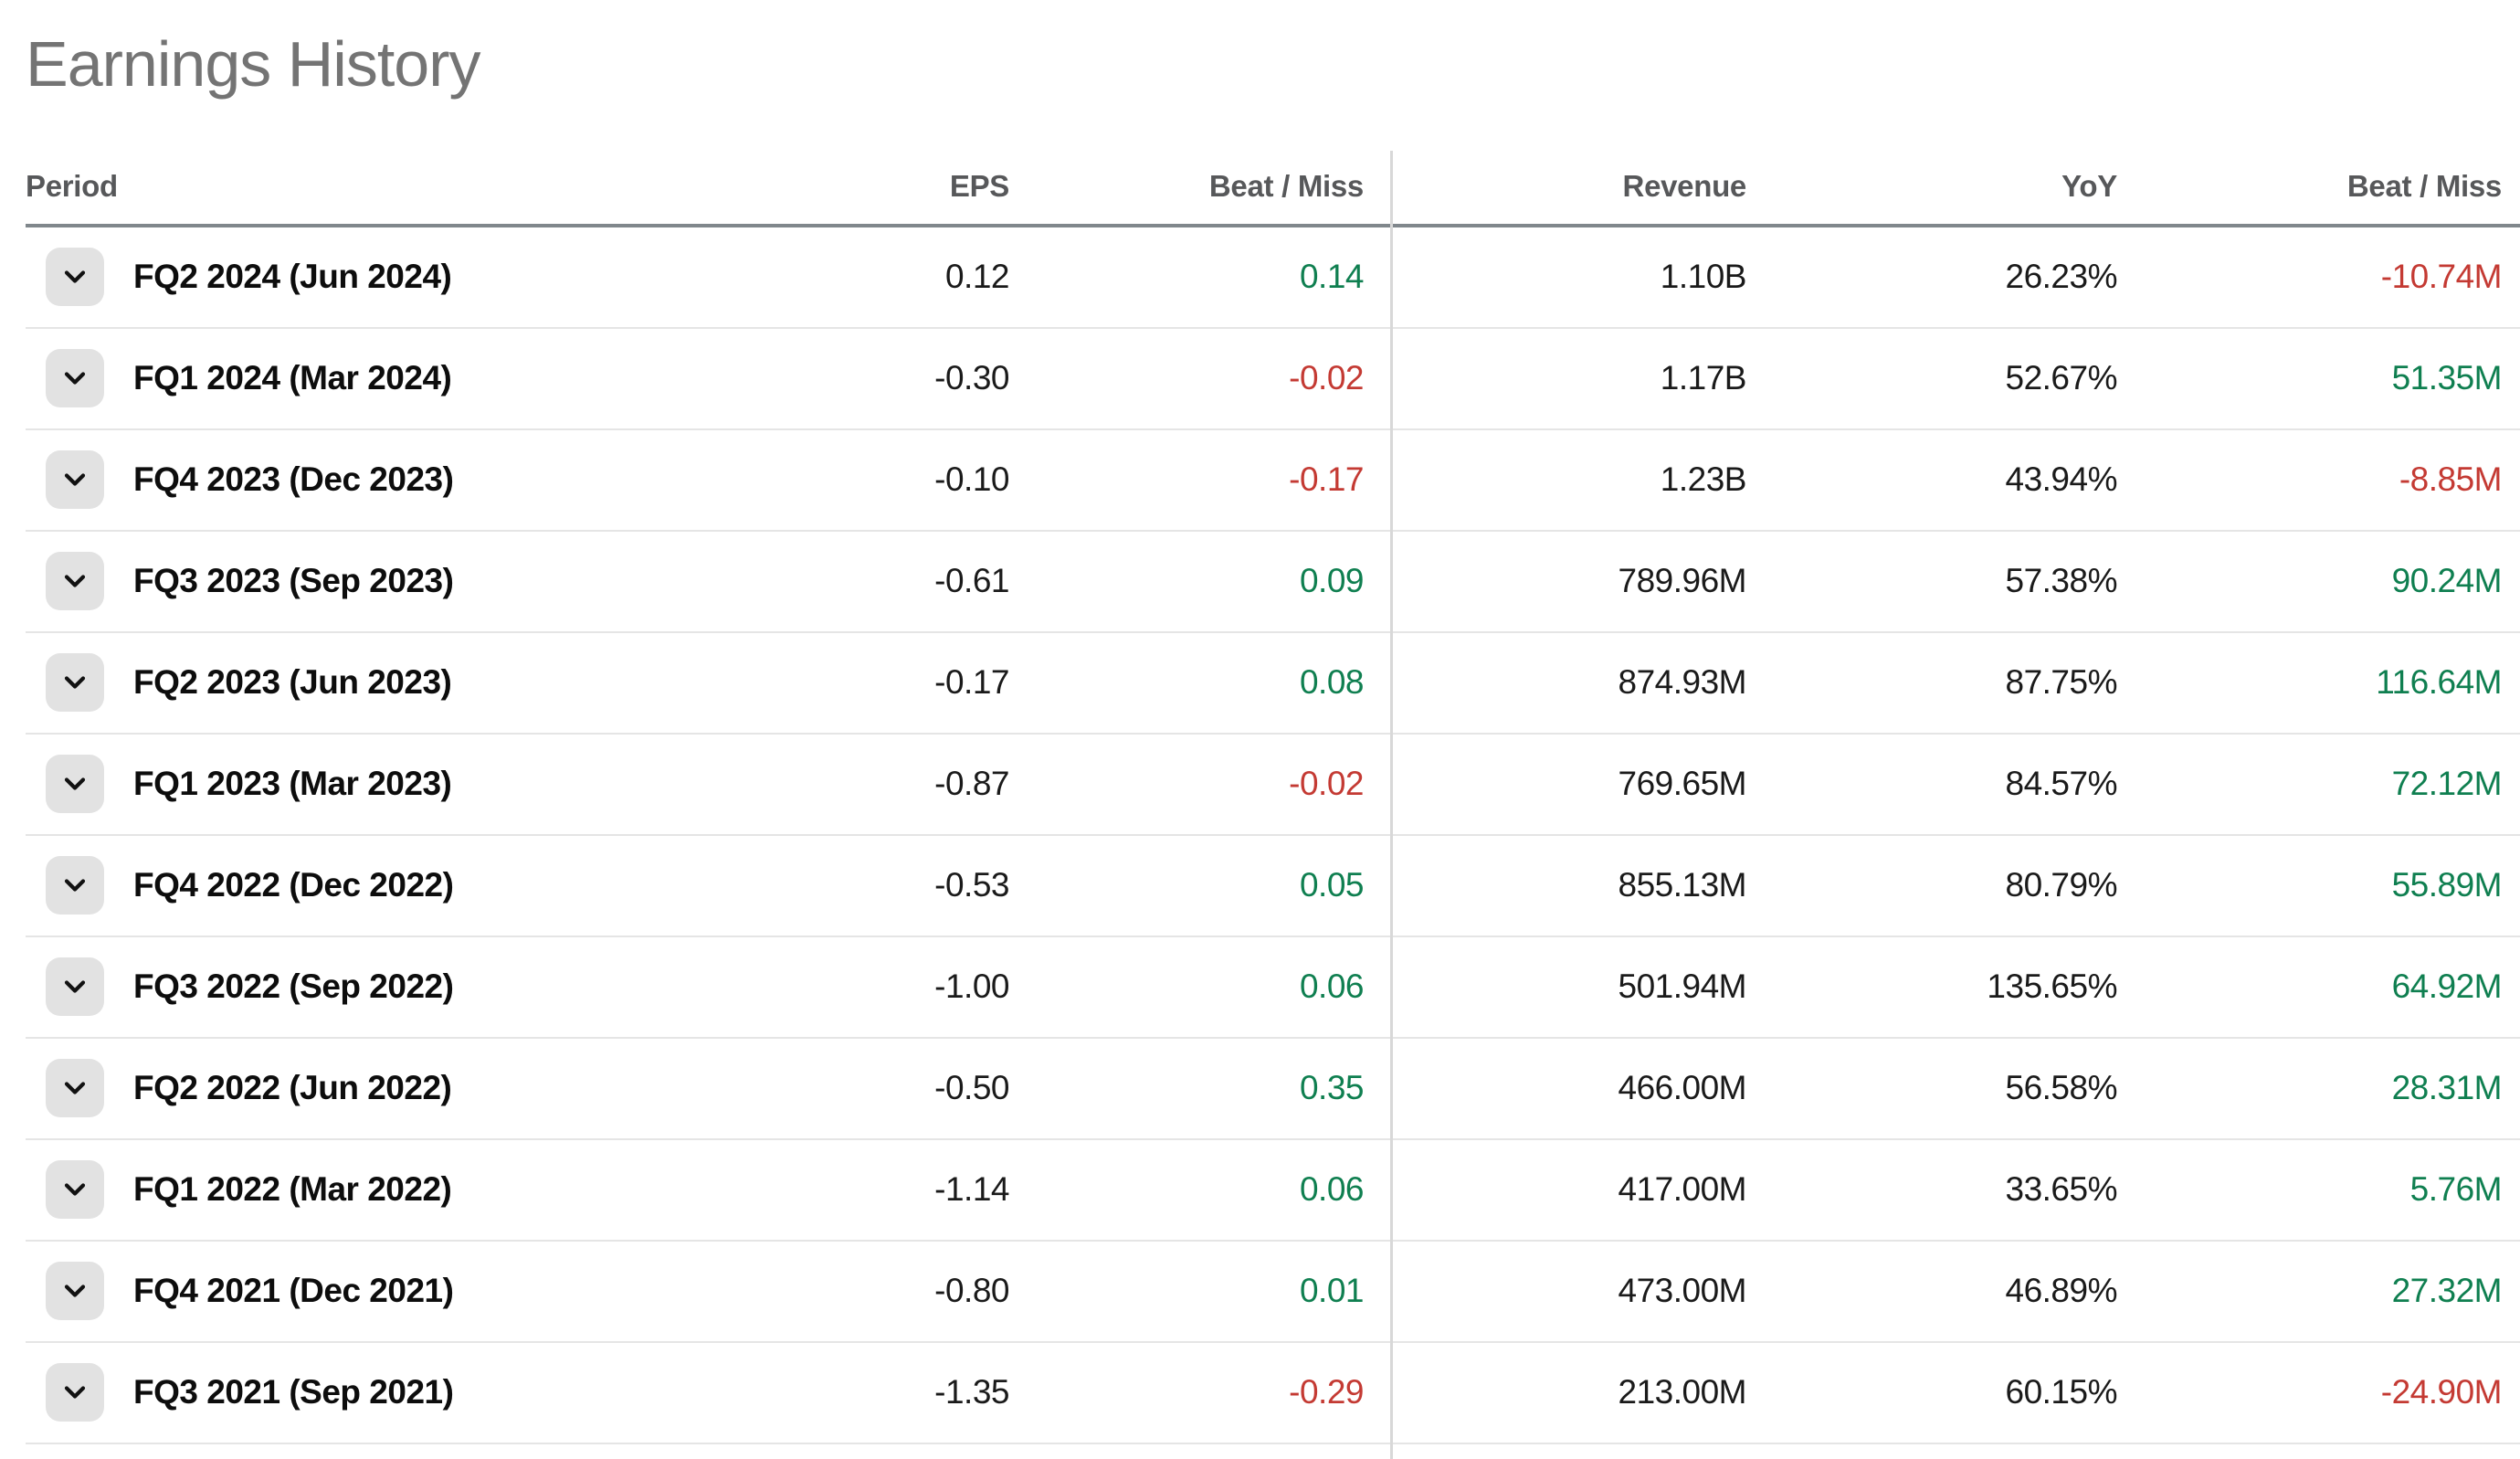 Image resolution: width=2520 pixels, height=1459 pixels. What do you see at coordinates (72, 185) in the screenshot?
I see `col-header-period: Period` at bounding box center [72, 185].